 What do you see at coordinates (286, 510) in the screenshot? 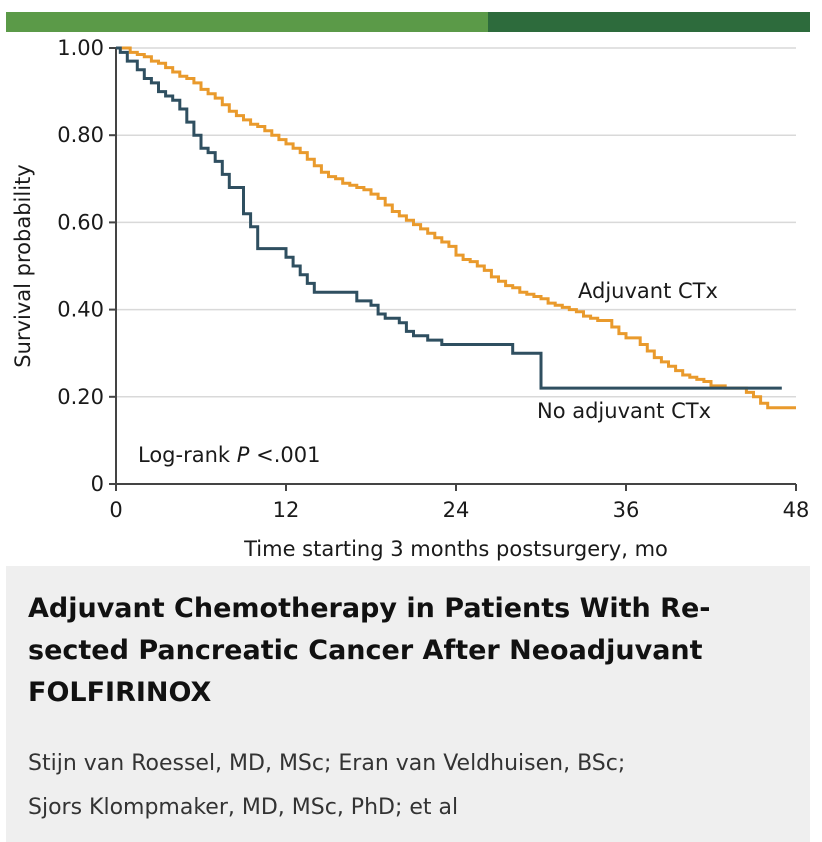
I see `x-tick-label-1: 12` at bounding box center [286, 510].